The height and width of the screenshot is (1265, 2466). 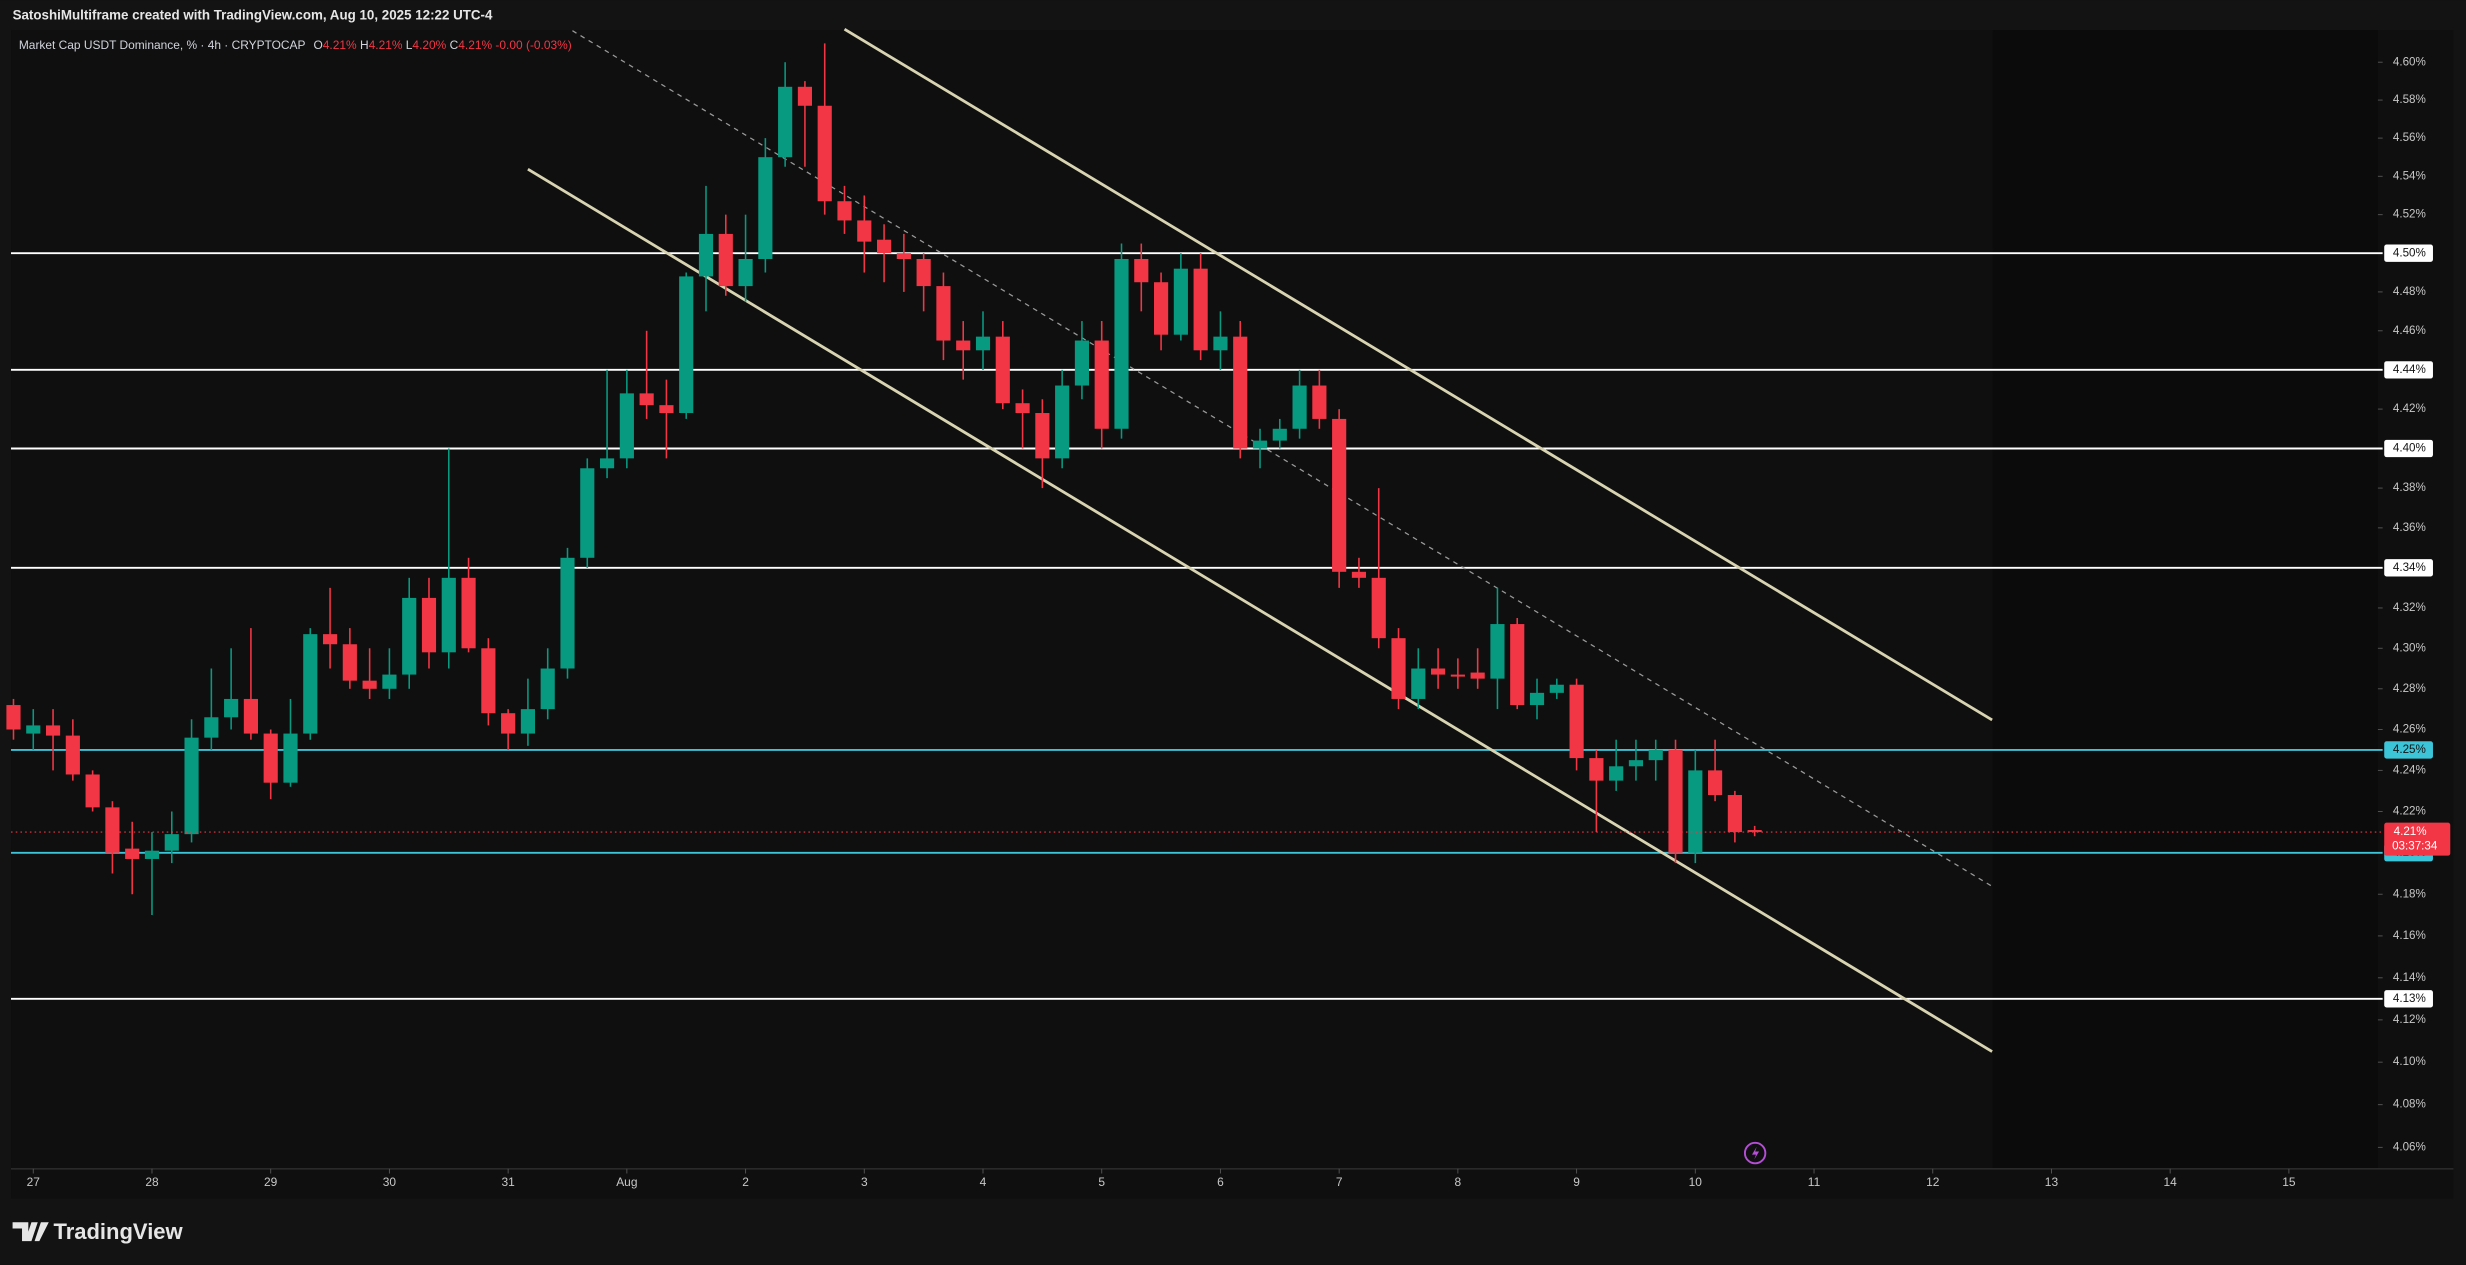 I want to click on x-tick-label: 28, so click(x=152, y=1182).